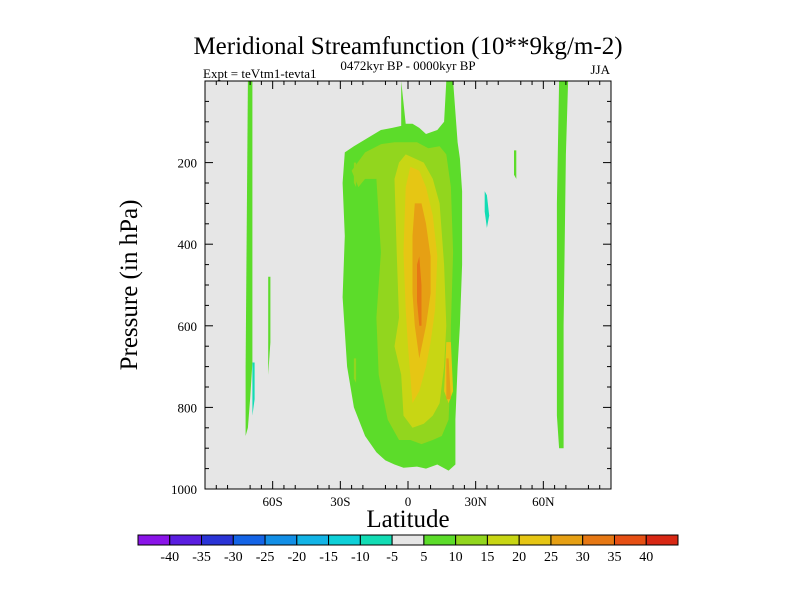 This screenshot has width=800, height=600. Describe the element at coordinates (543, 501) in the screenshot. I see `x-tick-label: 60N` at that location.